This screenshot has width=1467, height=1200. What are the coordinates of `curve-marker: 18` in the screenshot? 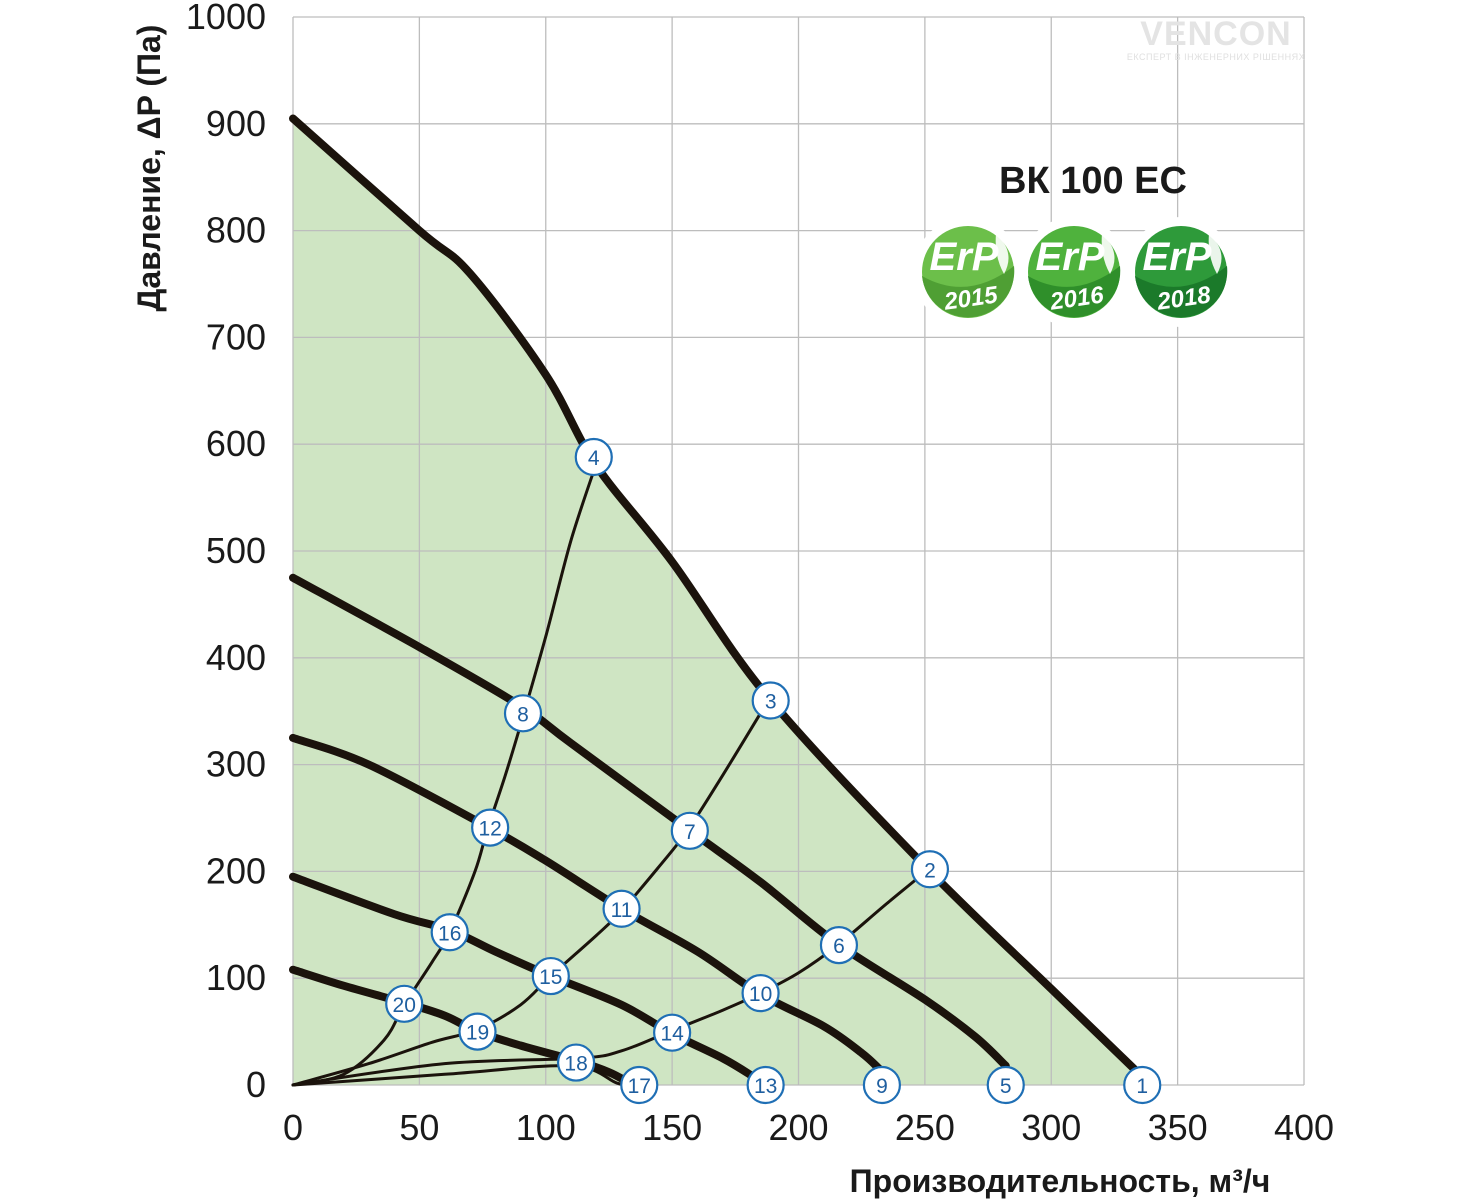 It's located at (576, 1062).